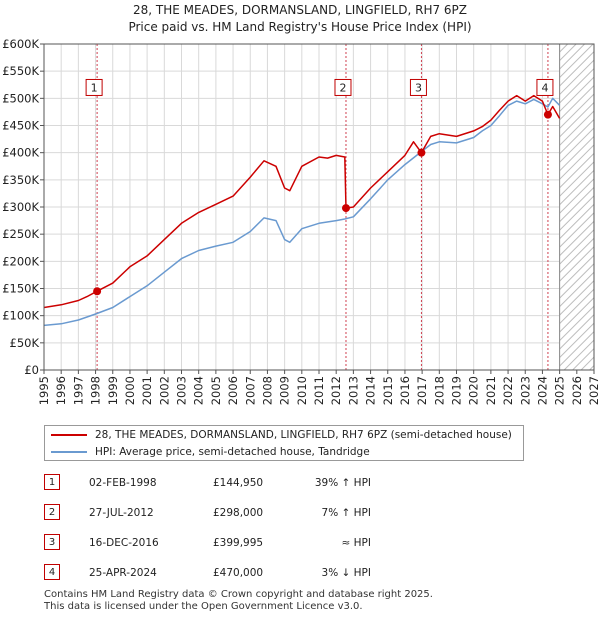 This screenshot has height=620, width=600. Describe the element at coordinates (130, 390) in the screenshot. I see `x-tick-label: 2000` at that location.